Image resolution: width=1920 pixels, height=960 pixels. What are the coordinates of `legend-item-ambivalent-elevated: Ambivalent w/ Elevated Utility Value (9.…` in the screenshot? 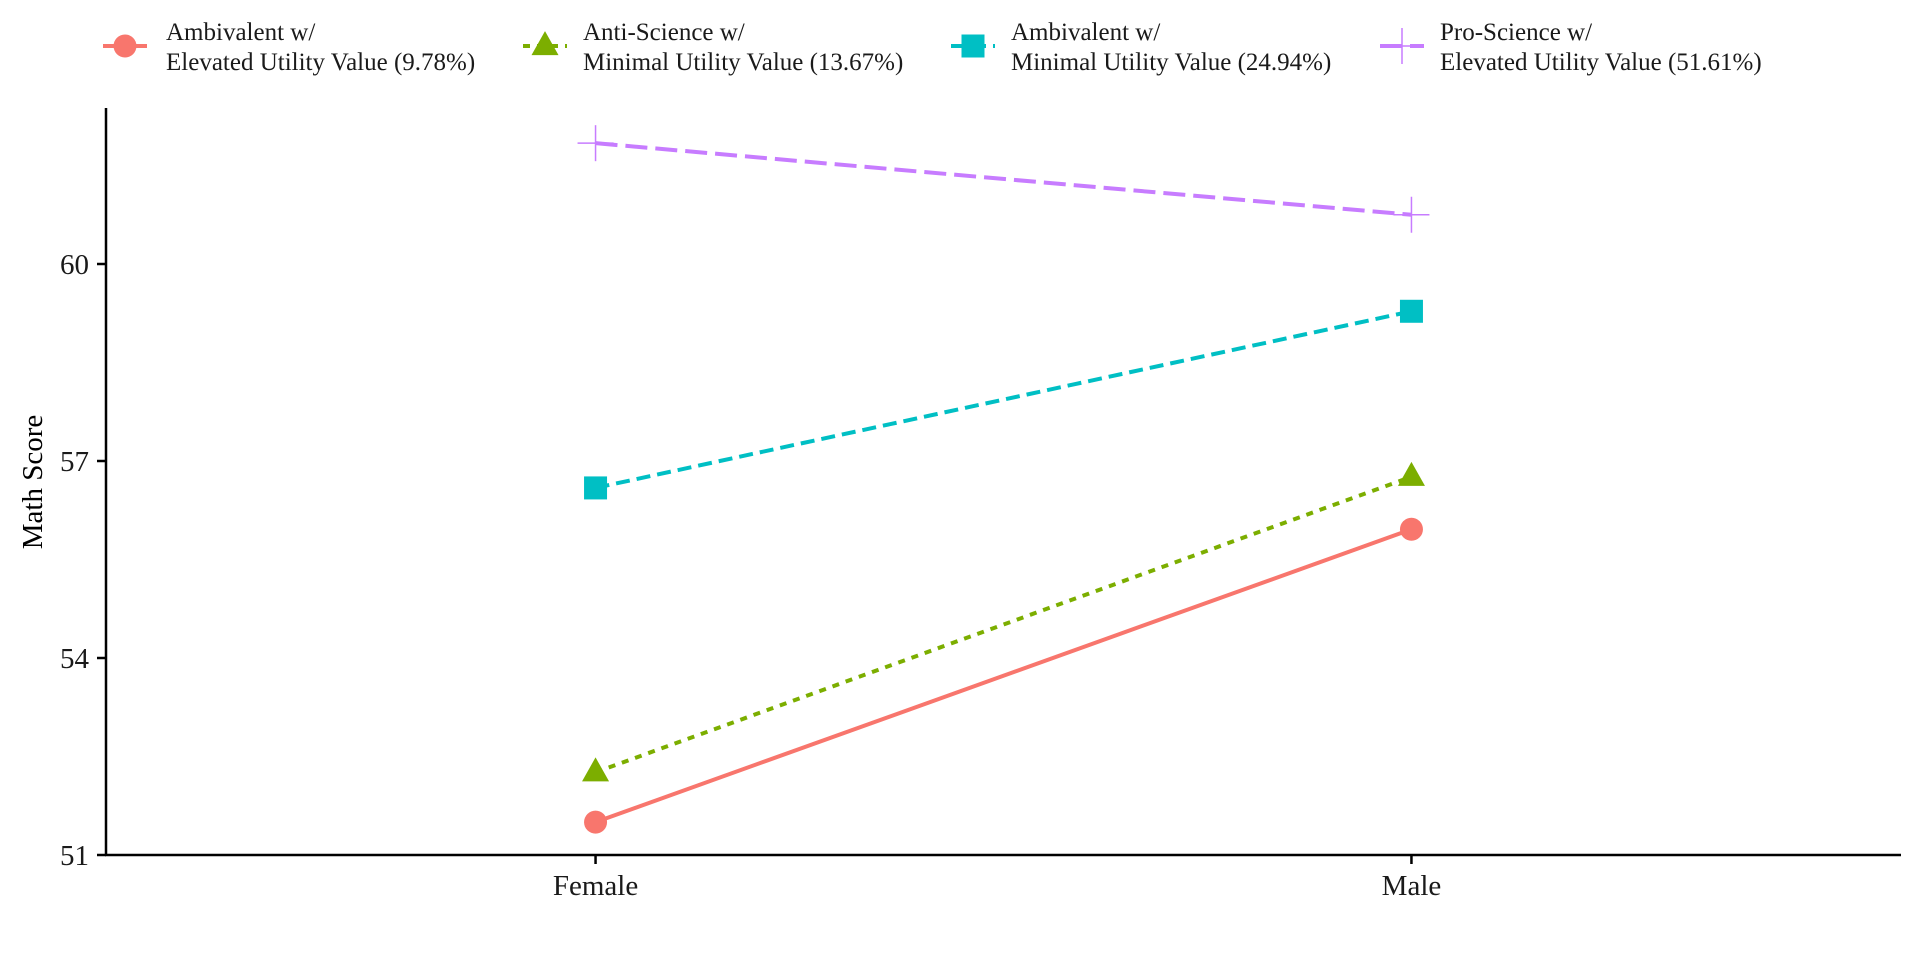 It's located at (289, 47).